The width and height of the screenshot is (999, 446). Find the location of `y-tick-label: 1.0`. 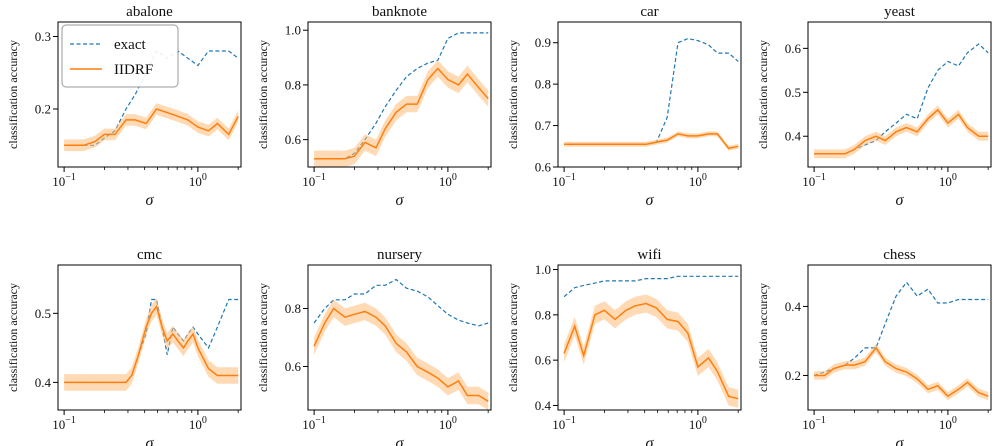

y-tick-label: 1.0 is located at coordinates (293, 30).